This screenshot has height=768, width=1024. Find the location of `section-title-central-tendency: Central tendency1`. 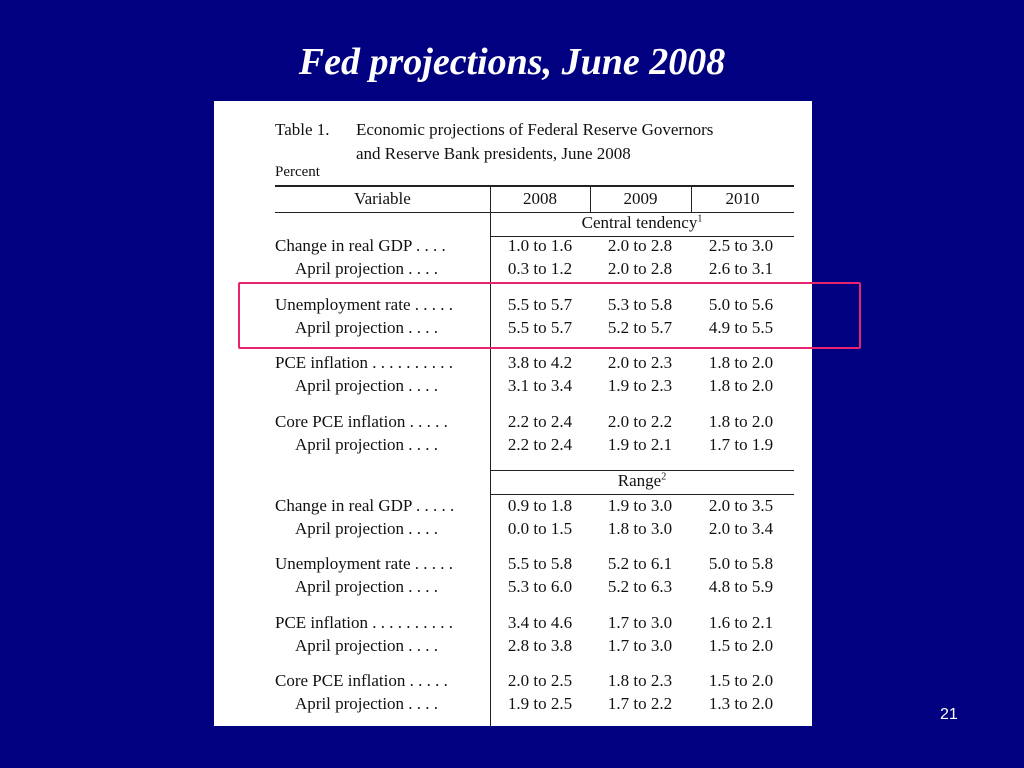

section-title-central-tendency: Central tendency1 is located at coordinates (642, 223).